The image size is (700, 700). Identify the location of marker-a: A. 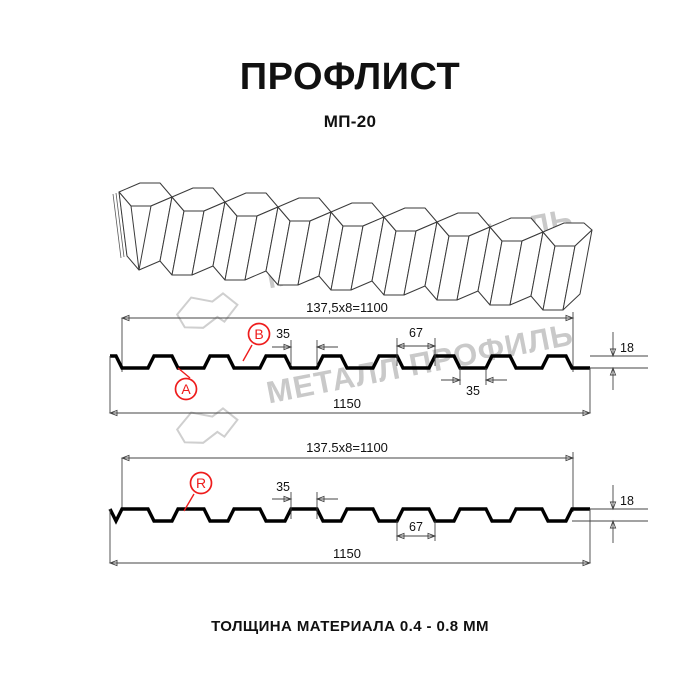
(186, 384).